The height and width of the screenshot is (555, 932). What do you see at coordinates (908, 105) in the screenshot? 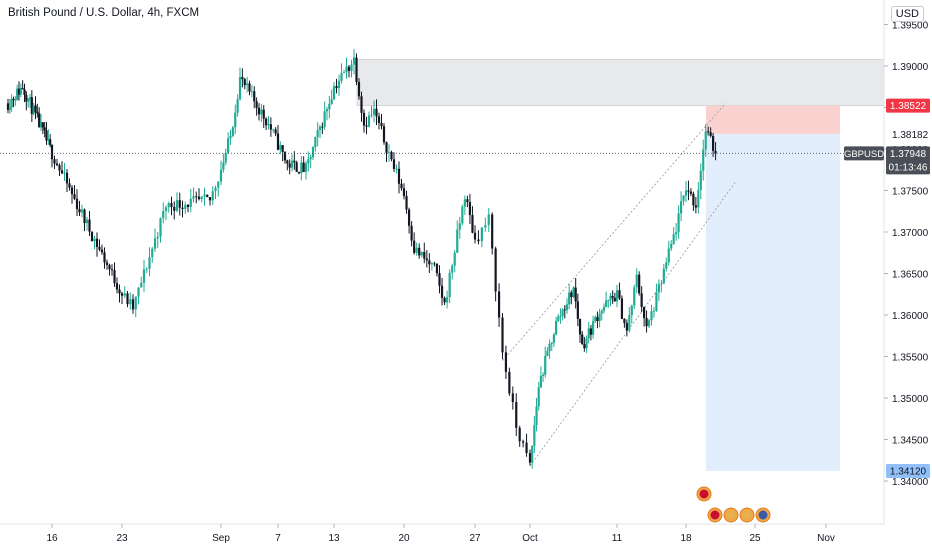
I see `stop-price-badge` at bounding box center [908, 105].